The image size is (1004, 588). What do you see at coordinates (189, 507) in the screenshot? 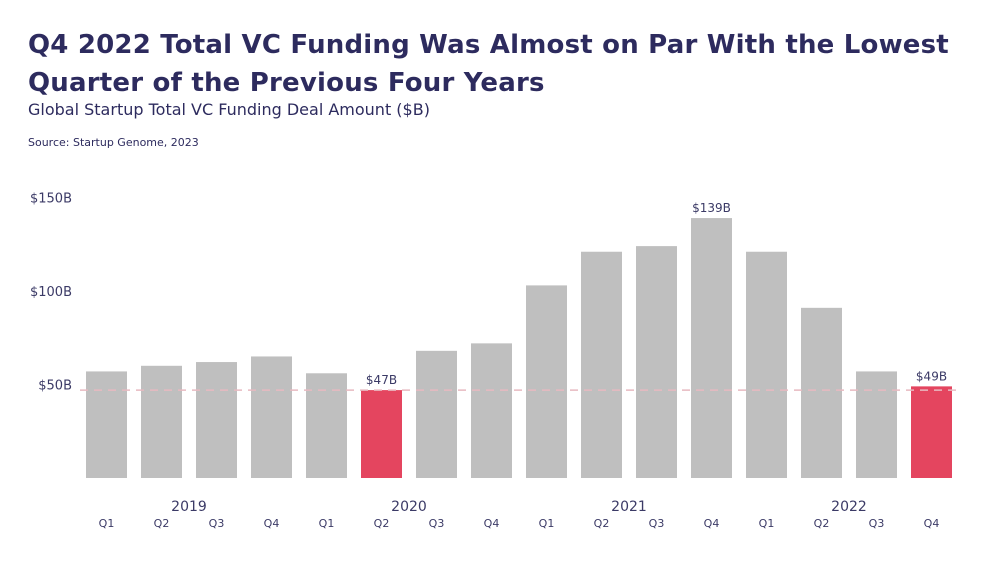
I see `year-label: 2019` at bounding box center [189, 507].